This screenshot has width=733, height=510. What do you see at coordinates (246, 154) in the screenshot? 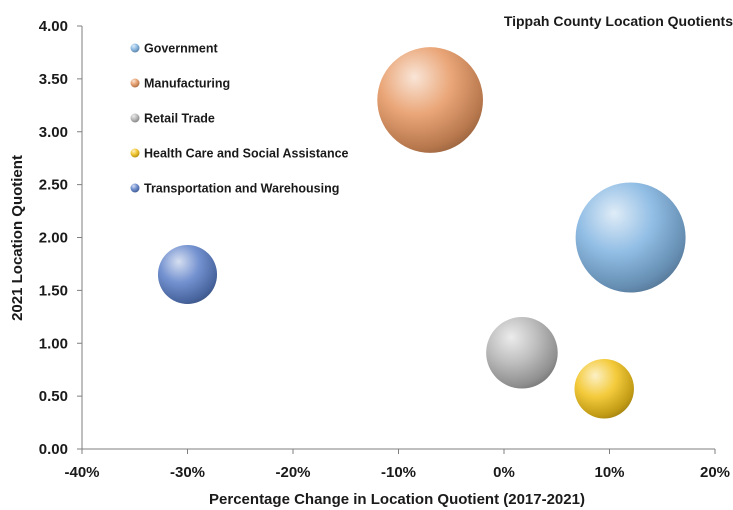
I see `legend-label-health-care-and-social-assistance: Health Care and Social Assistance` at bounding box center [246, 154].